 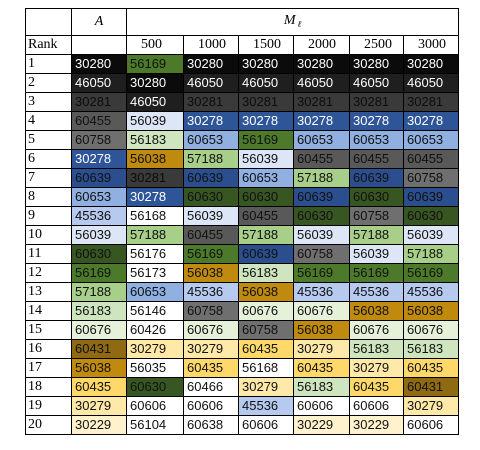 I want to click on id-cell: 56146, so click(x=155, y=311).